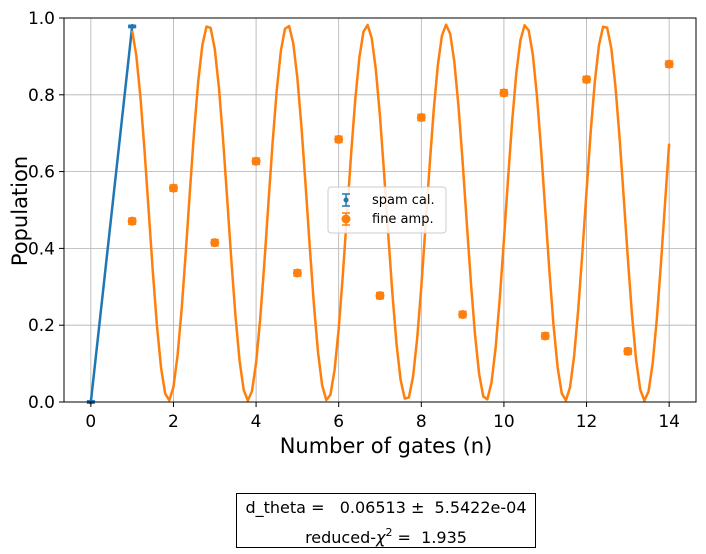  Describe the element at coordinates (173, 422) in the screenshot. I see `x-tick-label: 2` at that location.